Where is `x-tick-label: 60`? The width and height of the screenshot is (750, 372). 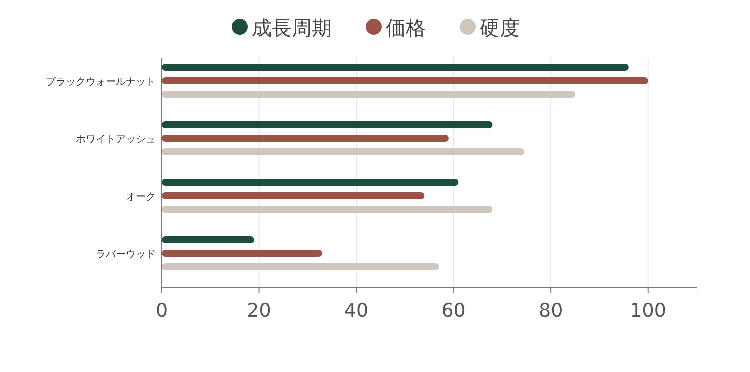 x-tick-label: 60 is located at coordinates (454, 311).